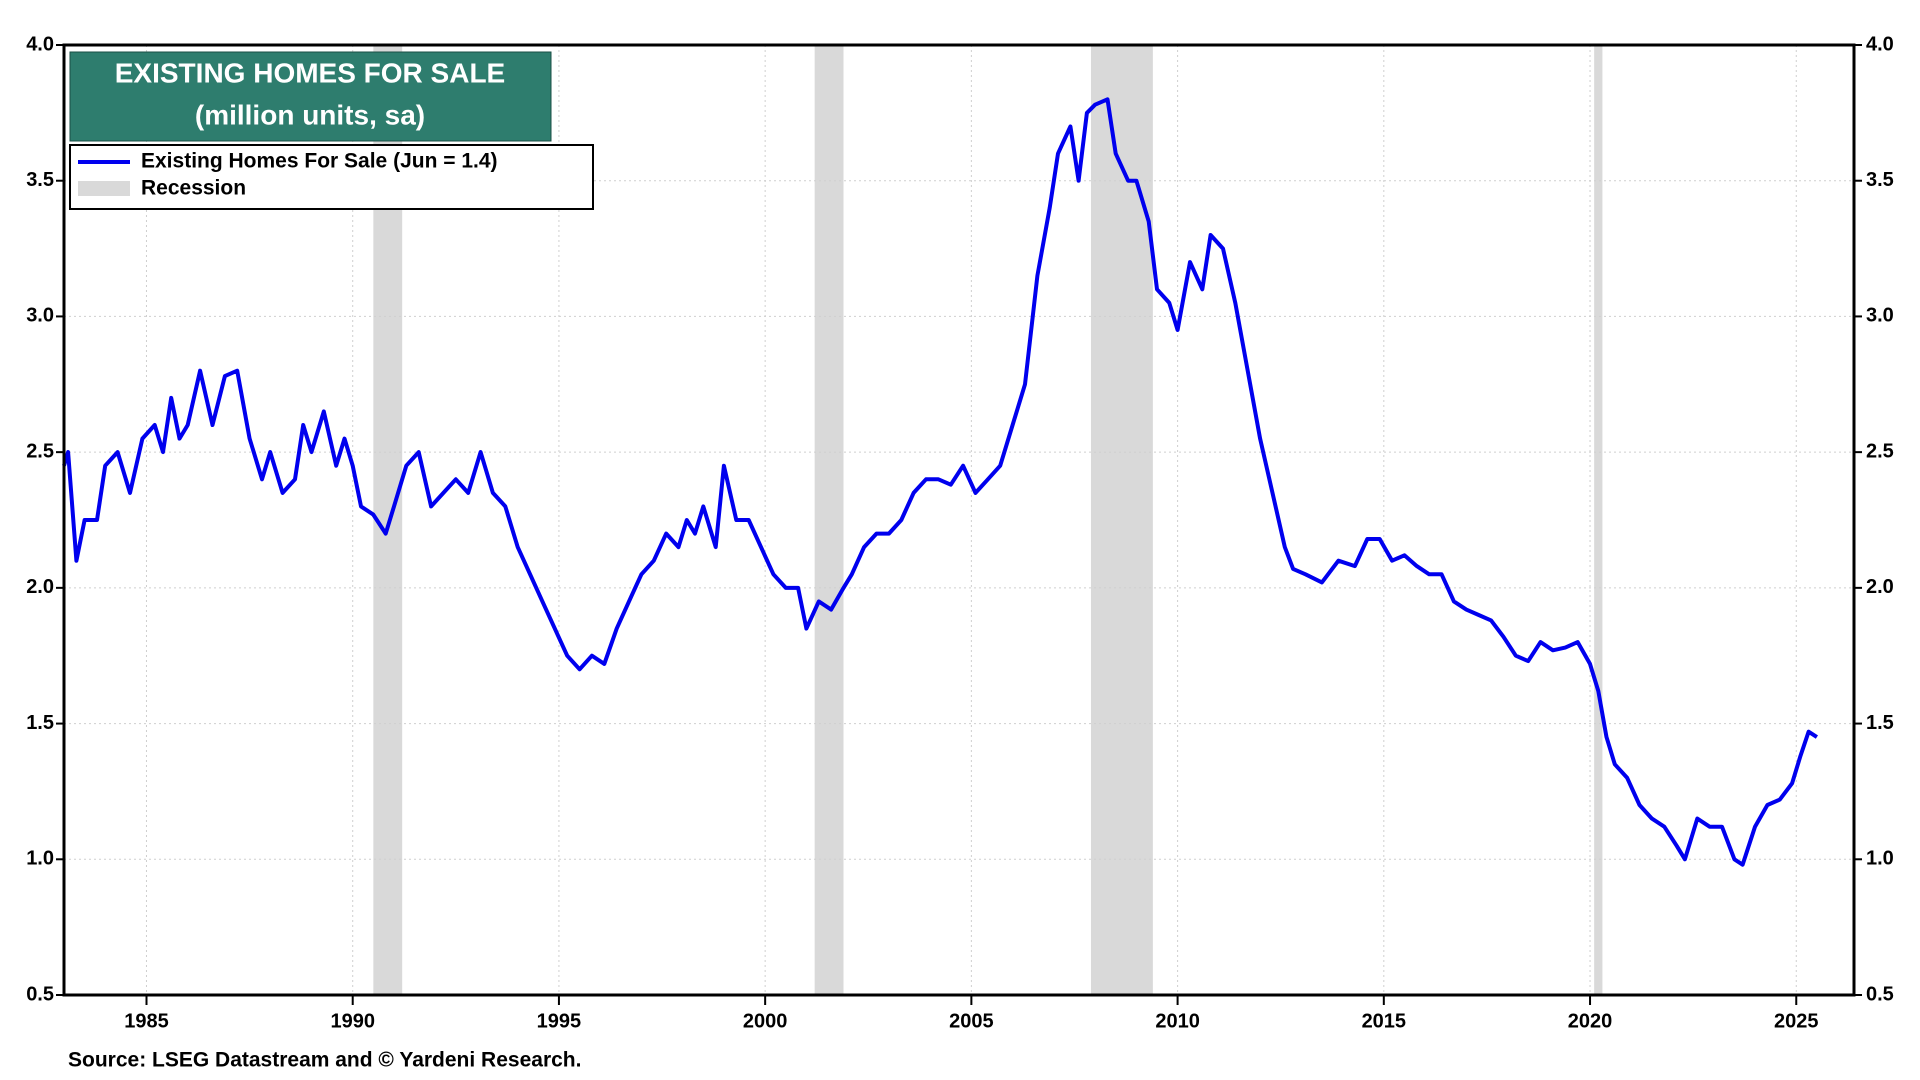 This screenshot has height=1080, width=1920. What do you see at coordinates (40, 180) in the screenshot?
I see `y-tick-label: 3.5` at bounding box center [40, 180].